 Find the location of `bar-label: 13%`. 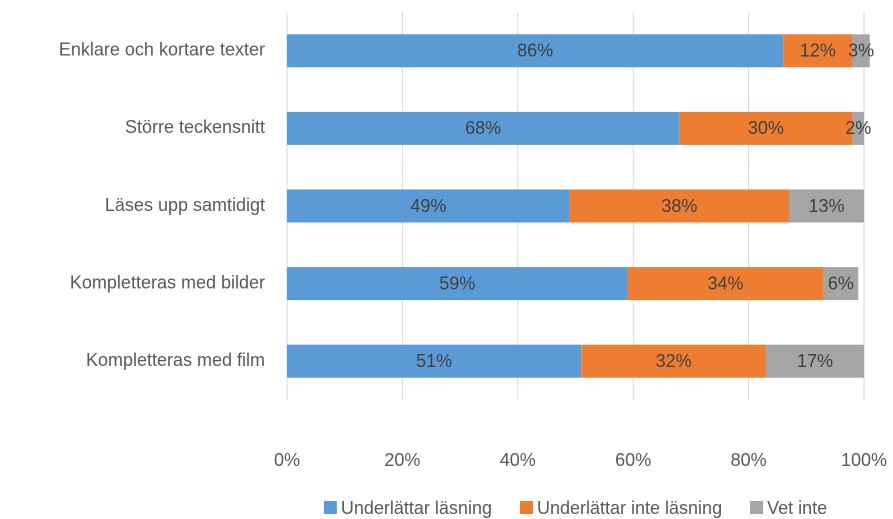

bar-label: 13% is located at coordinates (826, 206).